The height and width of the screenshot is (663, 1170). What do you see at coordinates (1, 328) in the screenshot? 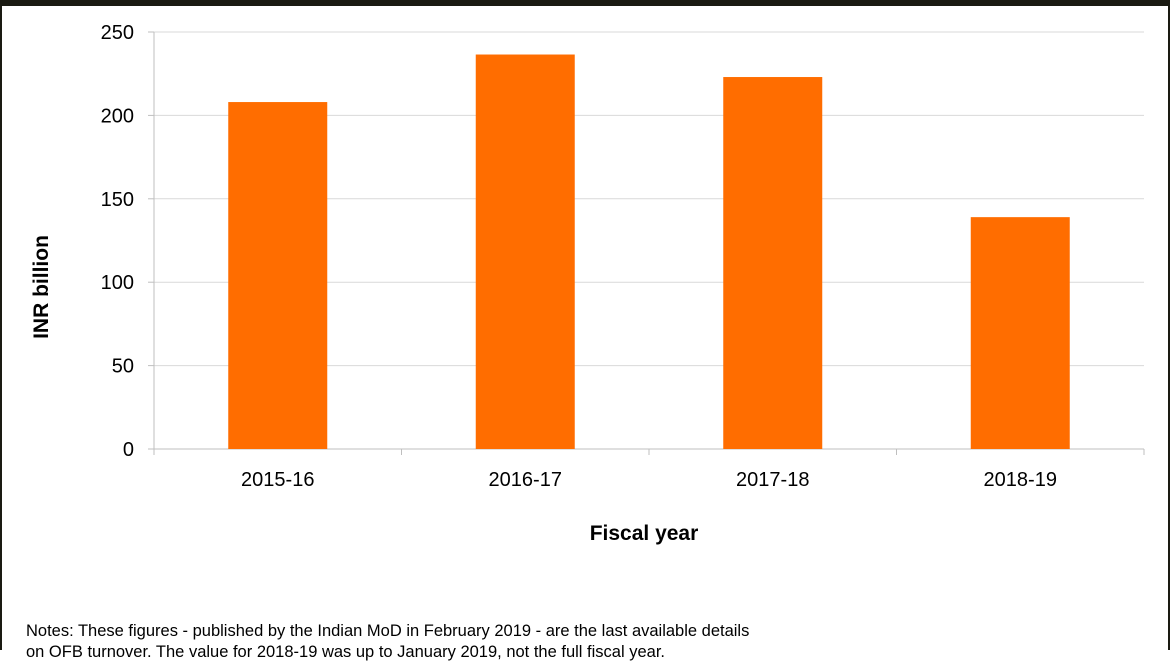
I see `left-border` at bounding box center [1, 328].